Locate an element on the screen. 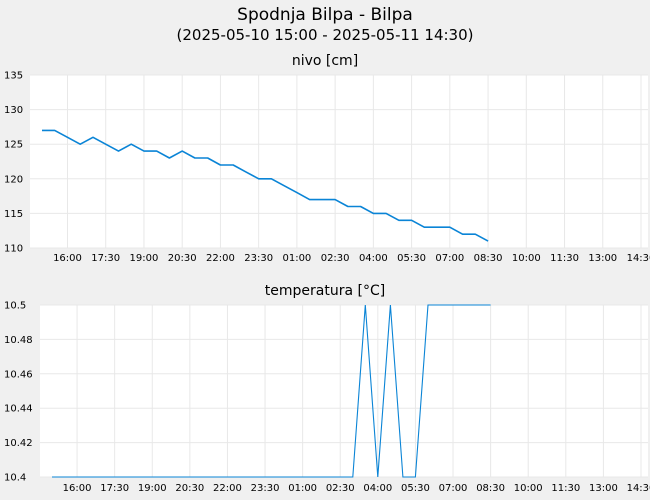 The image size is (650, 500). temperatura-x-tick-label: 13:00 is located at coordinates (603, 488).